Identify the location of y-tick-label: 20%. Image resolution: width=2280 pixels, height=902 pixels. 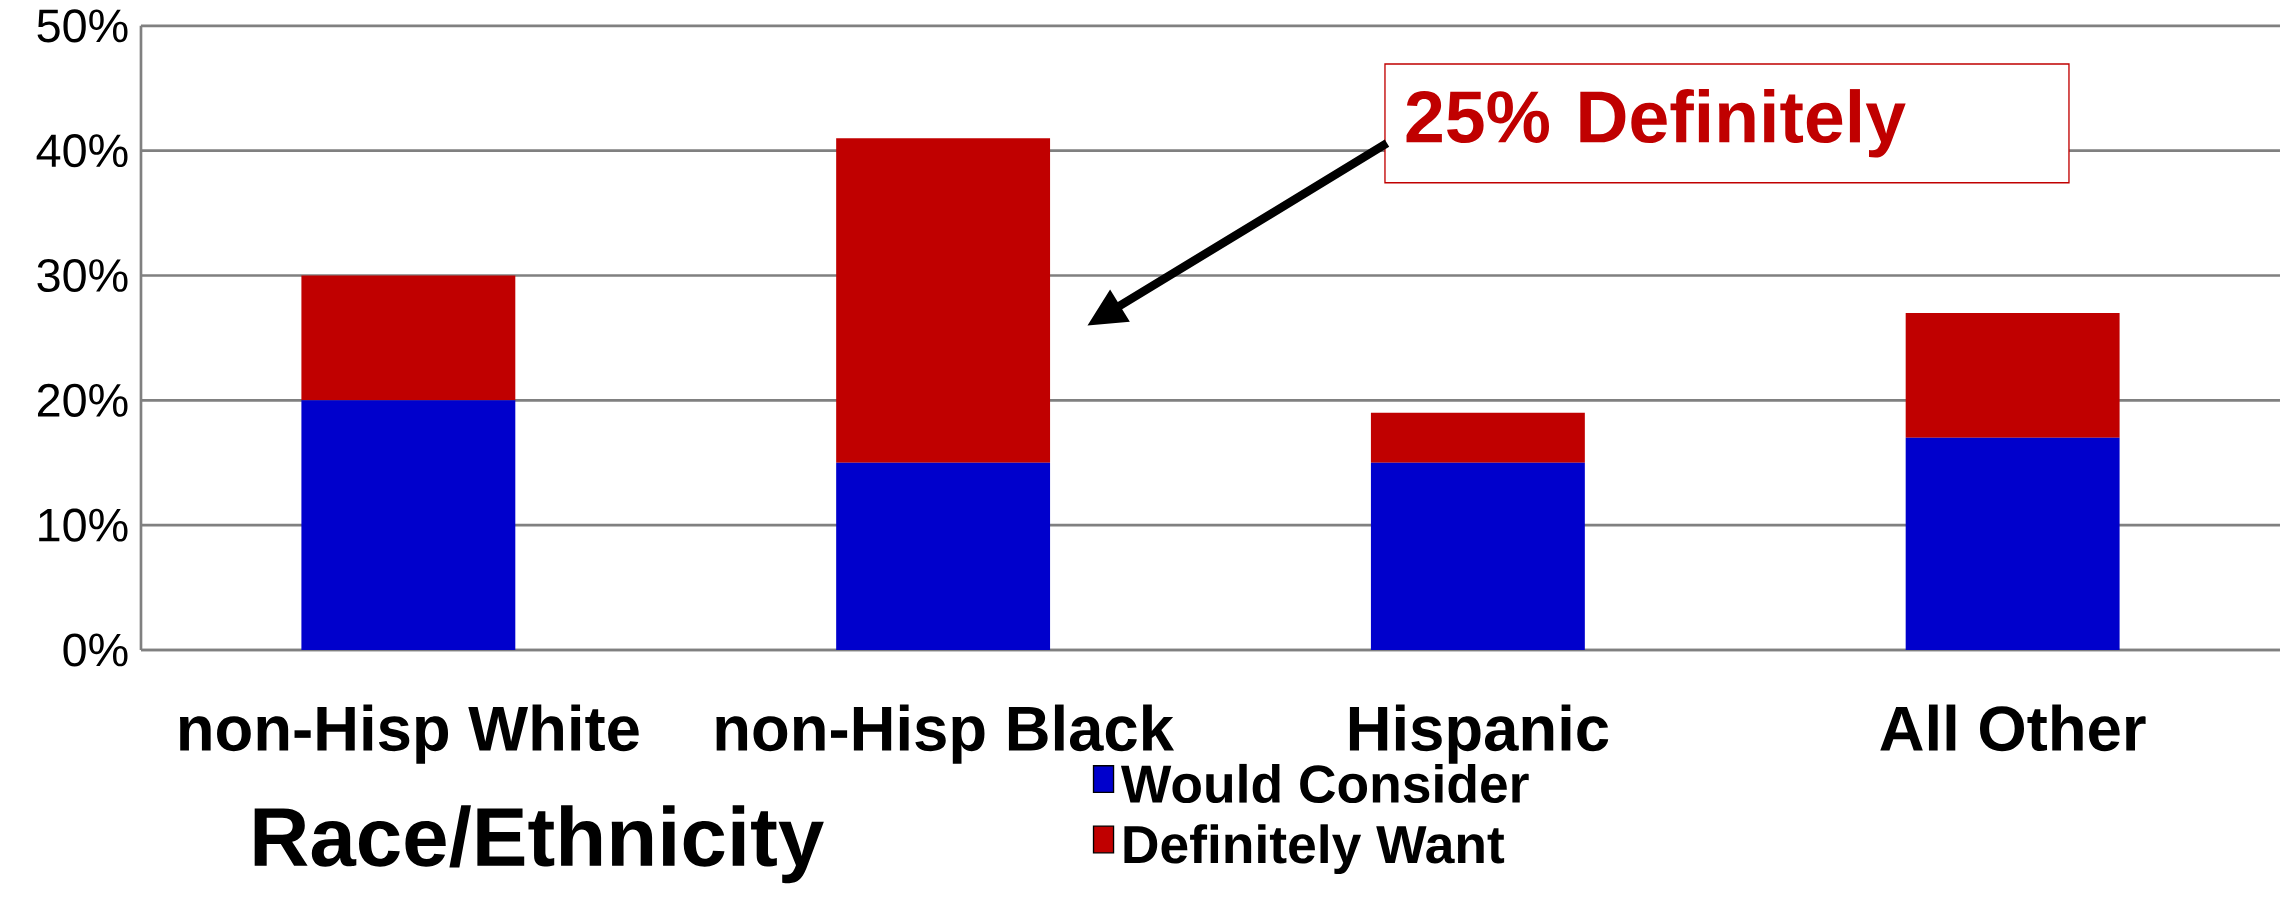
(82, 400).